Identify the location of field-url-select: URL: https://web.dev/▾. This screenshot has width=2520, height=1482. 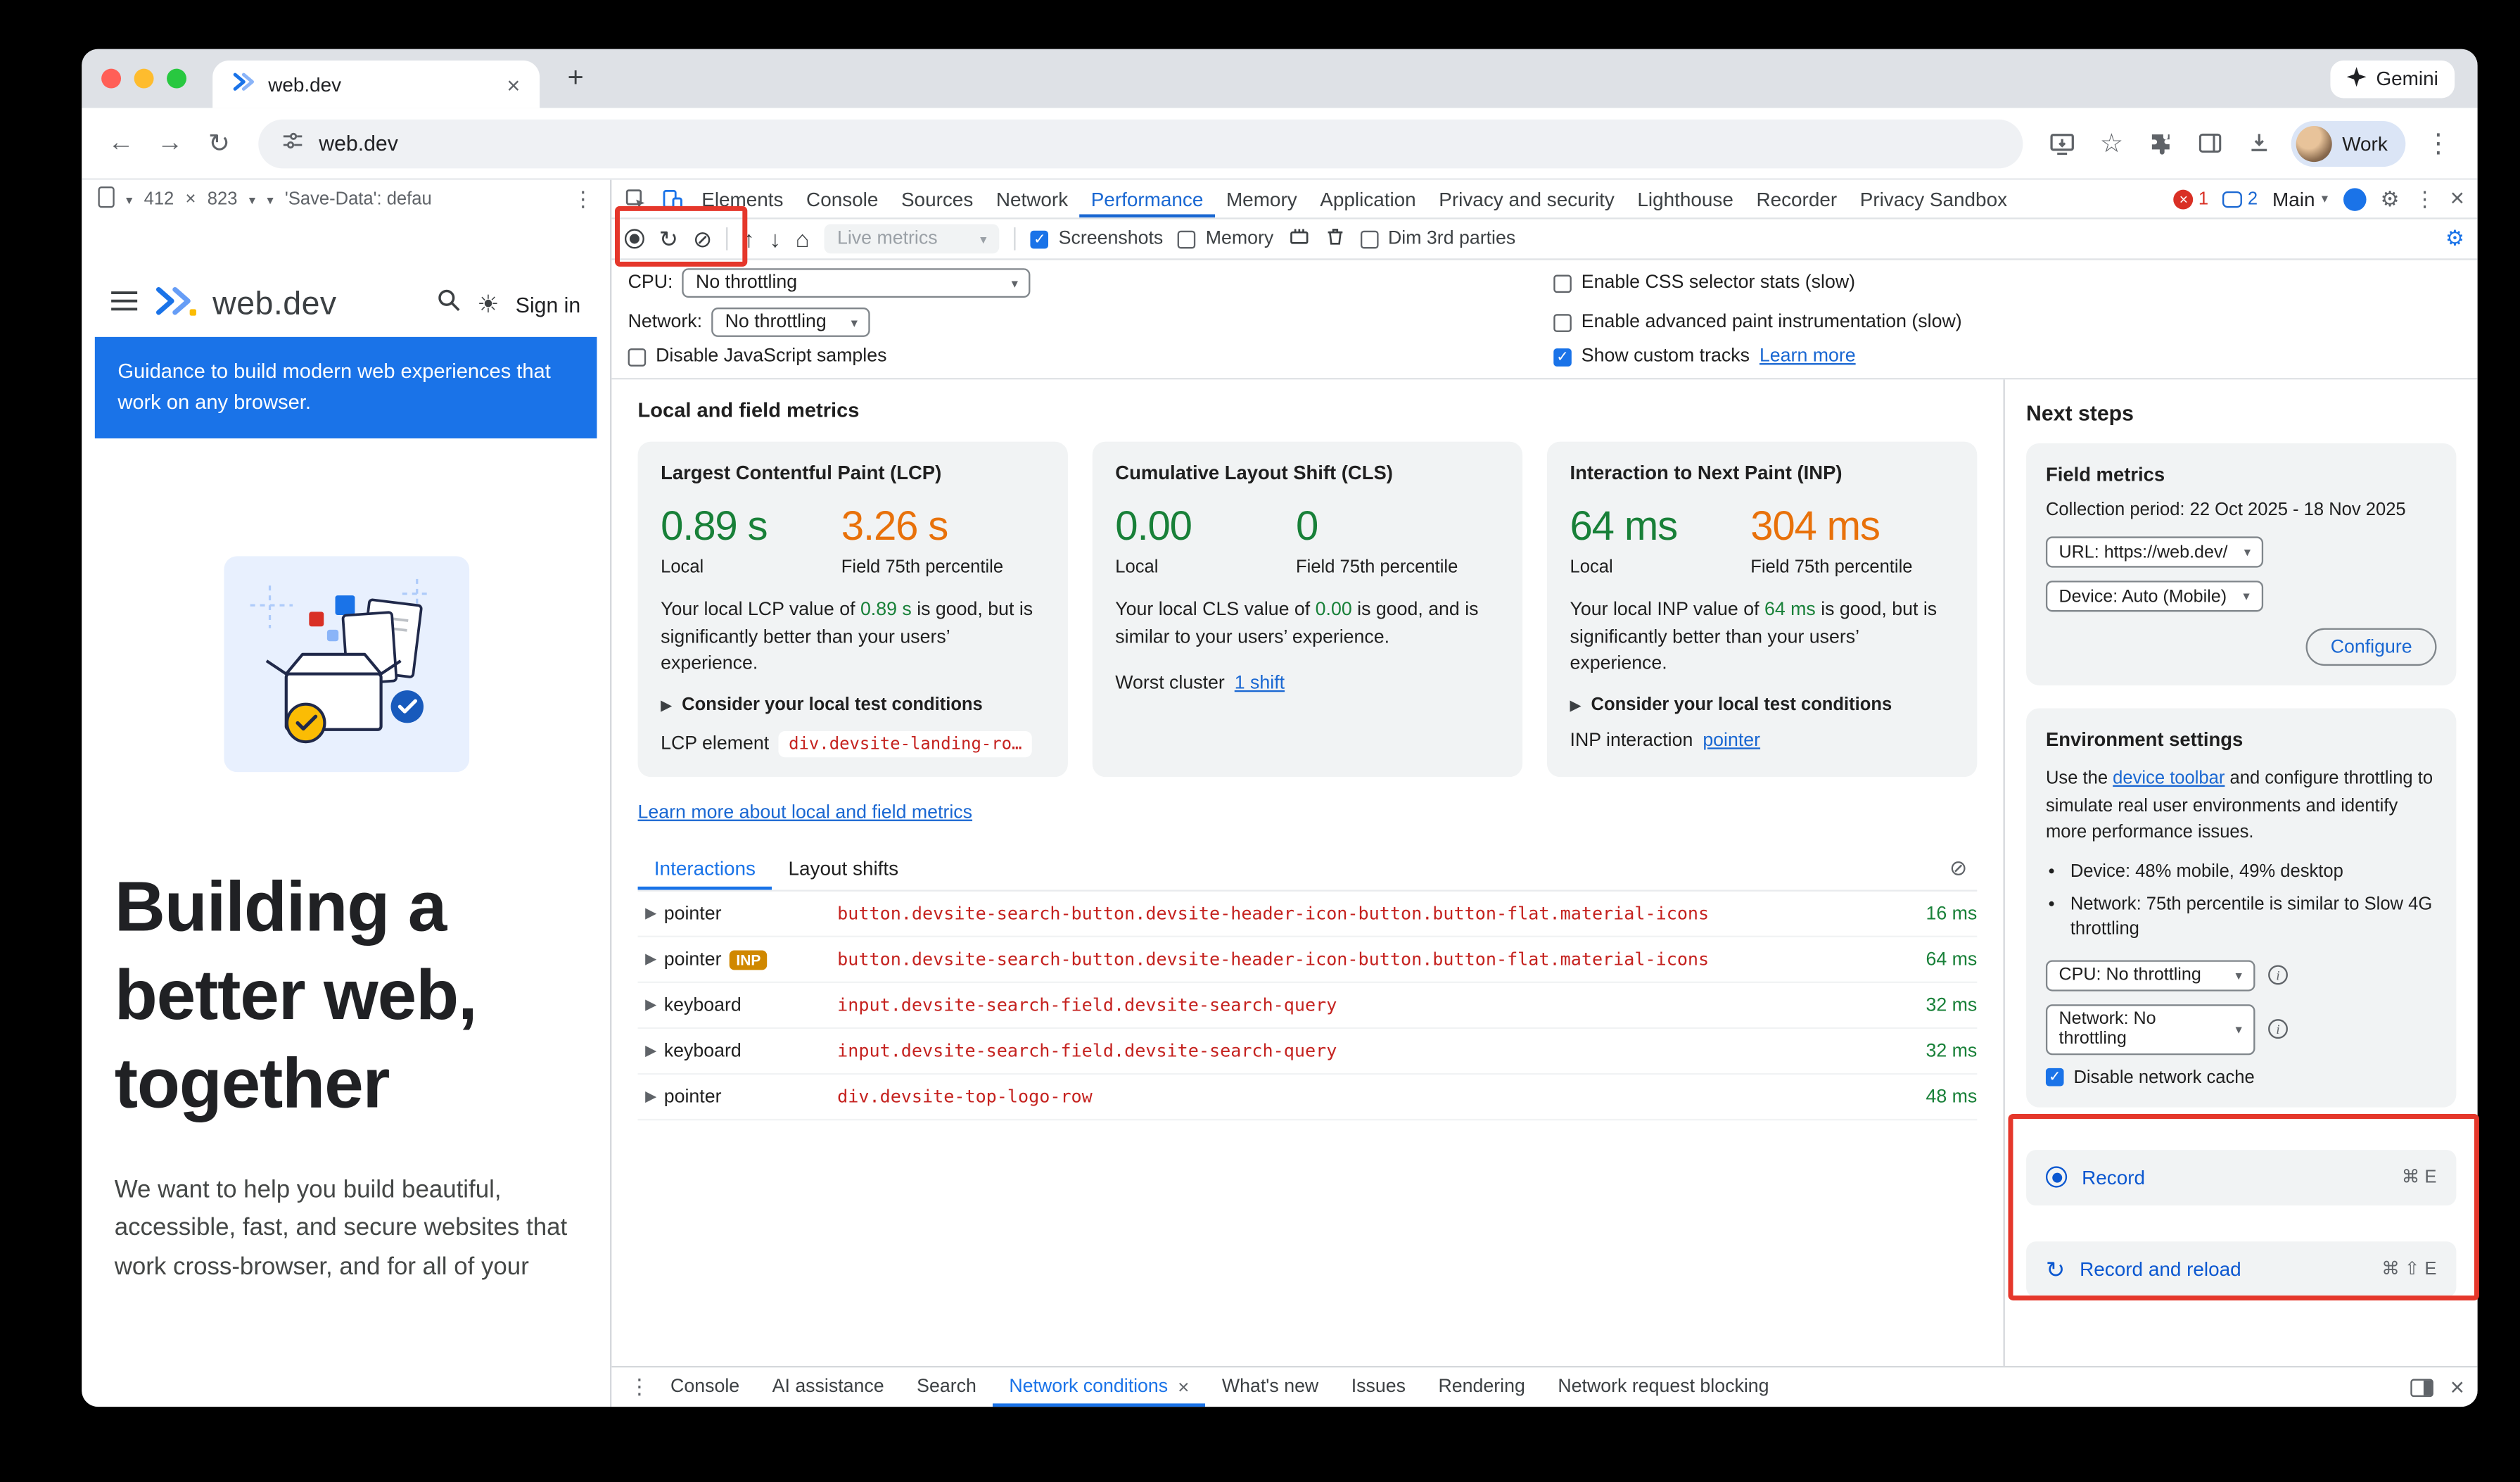
(2154, 552).